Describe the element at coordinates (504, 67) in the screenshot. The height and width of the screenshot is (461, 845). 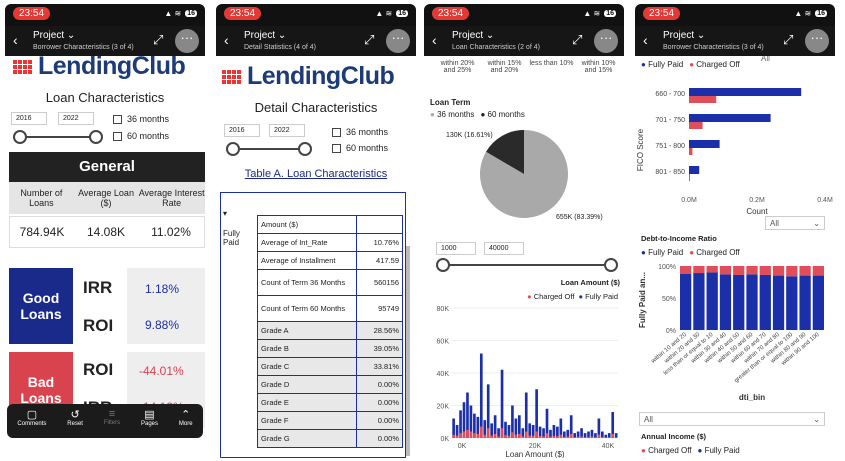
I see `rate-bucket: within 15% and 20%` at that location.